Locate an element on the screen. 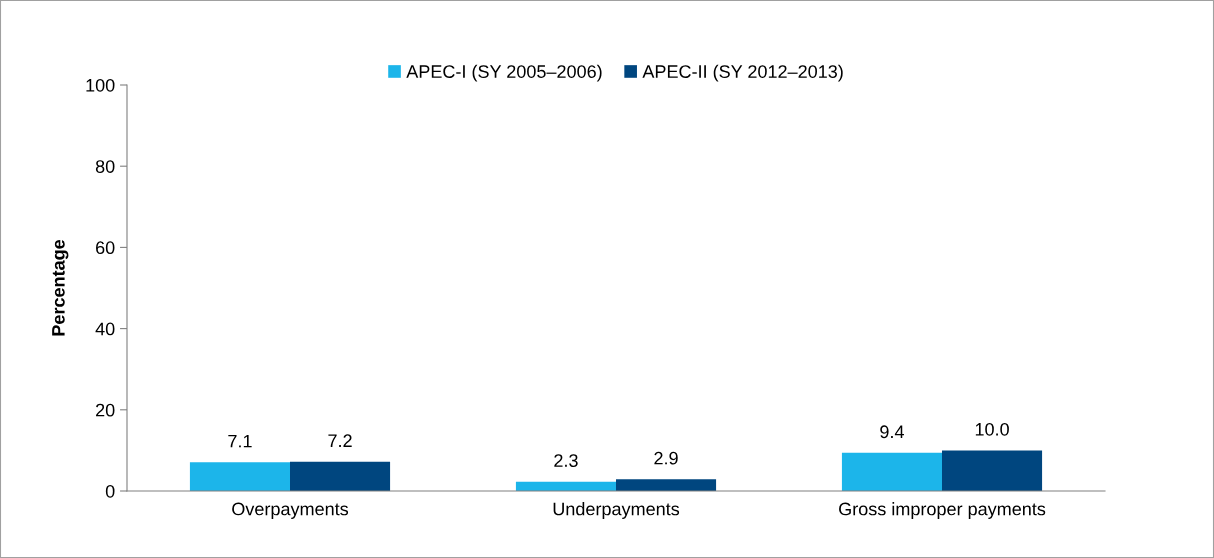 This screenshot has height=558, width=1214. y-tick-label: 40 is located at coordinates (105, 329).